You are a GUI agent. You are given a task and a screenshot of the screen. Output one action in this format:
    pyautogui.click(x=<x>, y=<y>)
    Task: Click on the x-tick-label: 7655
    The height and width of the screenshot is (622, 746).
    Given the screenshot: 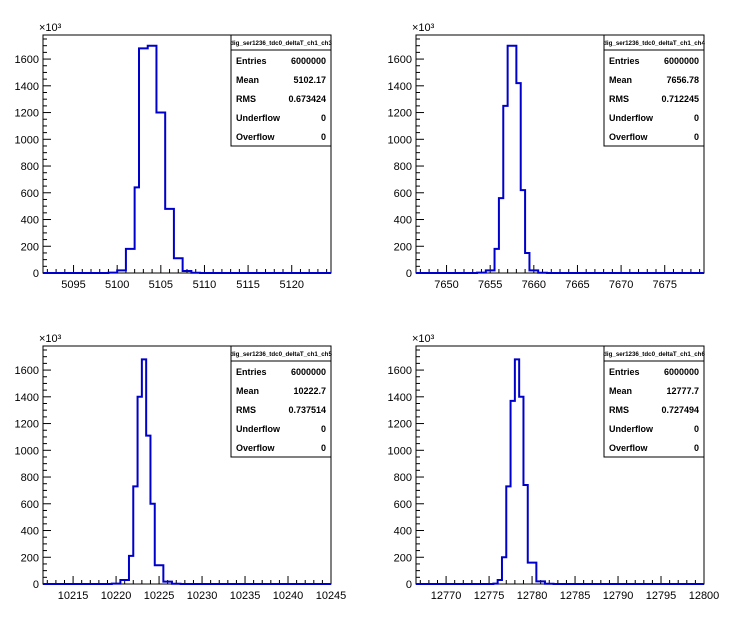 What is the action you would take?
    pyautogui.click(x=490, y=285)
    